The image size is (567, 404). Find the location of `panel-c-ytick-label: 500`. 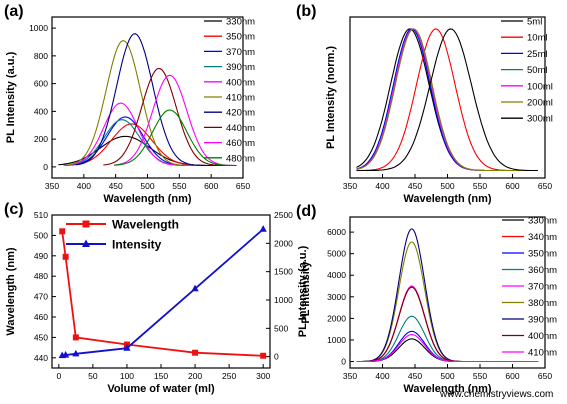

panel-c-ytick-label: 500 is located at coordinates (41, 235).